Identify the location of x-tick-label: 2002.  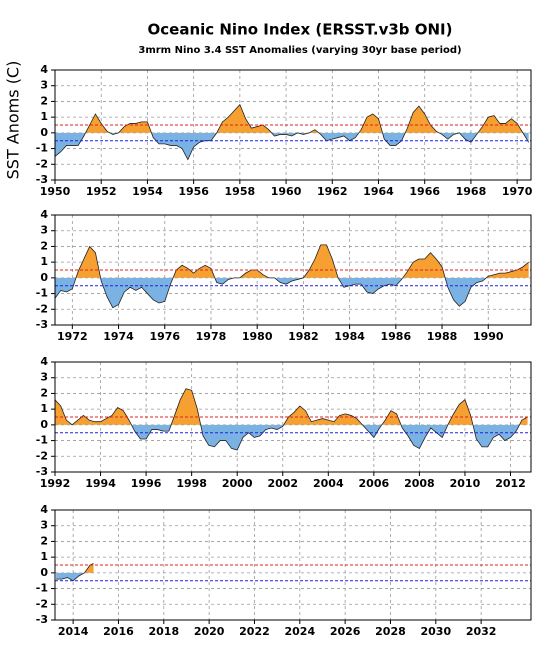
(282, 483).